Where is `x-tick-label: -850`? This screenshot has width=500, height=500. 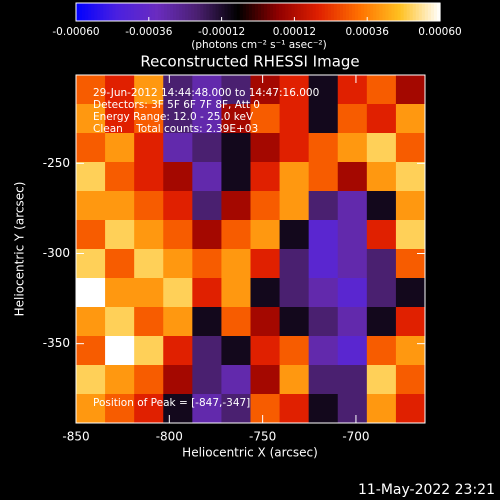 x-tick-label: -850 is located at coordinates (75, 437).